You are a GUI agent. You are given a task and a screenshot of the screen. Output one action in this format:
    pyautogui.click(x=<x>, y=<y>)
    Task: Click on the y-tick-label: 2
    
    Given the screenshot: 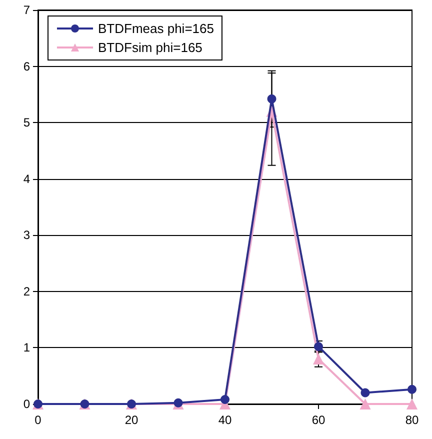 What is the action you would take?
    pyautogui.click(x=26, y=291)
    